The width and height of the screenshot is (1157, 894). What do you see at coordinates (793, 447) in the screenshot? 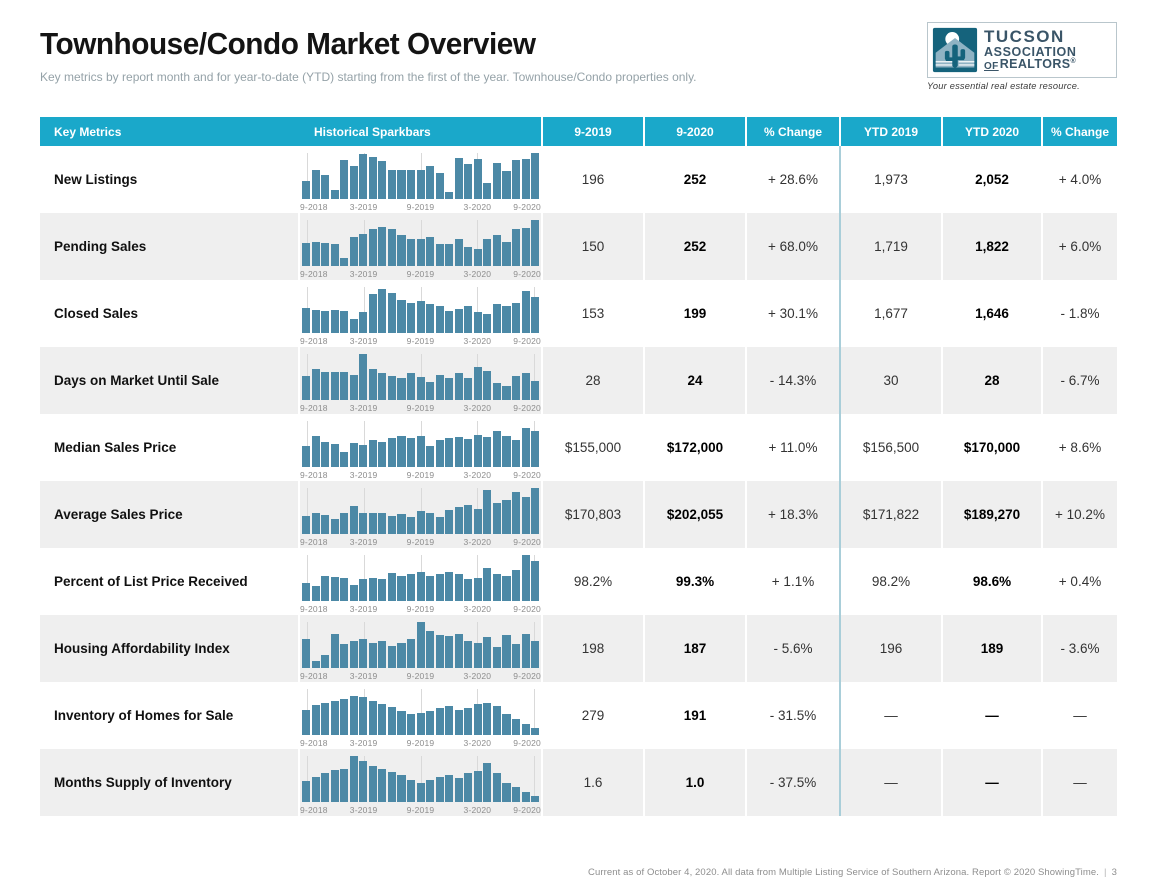
I see `value-pct-change: + 11.0%` at bounding box center [793, 447].